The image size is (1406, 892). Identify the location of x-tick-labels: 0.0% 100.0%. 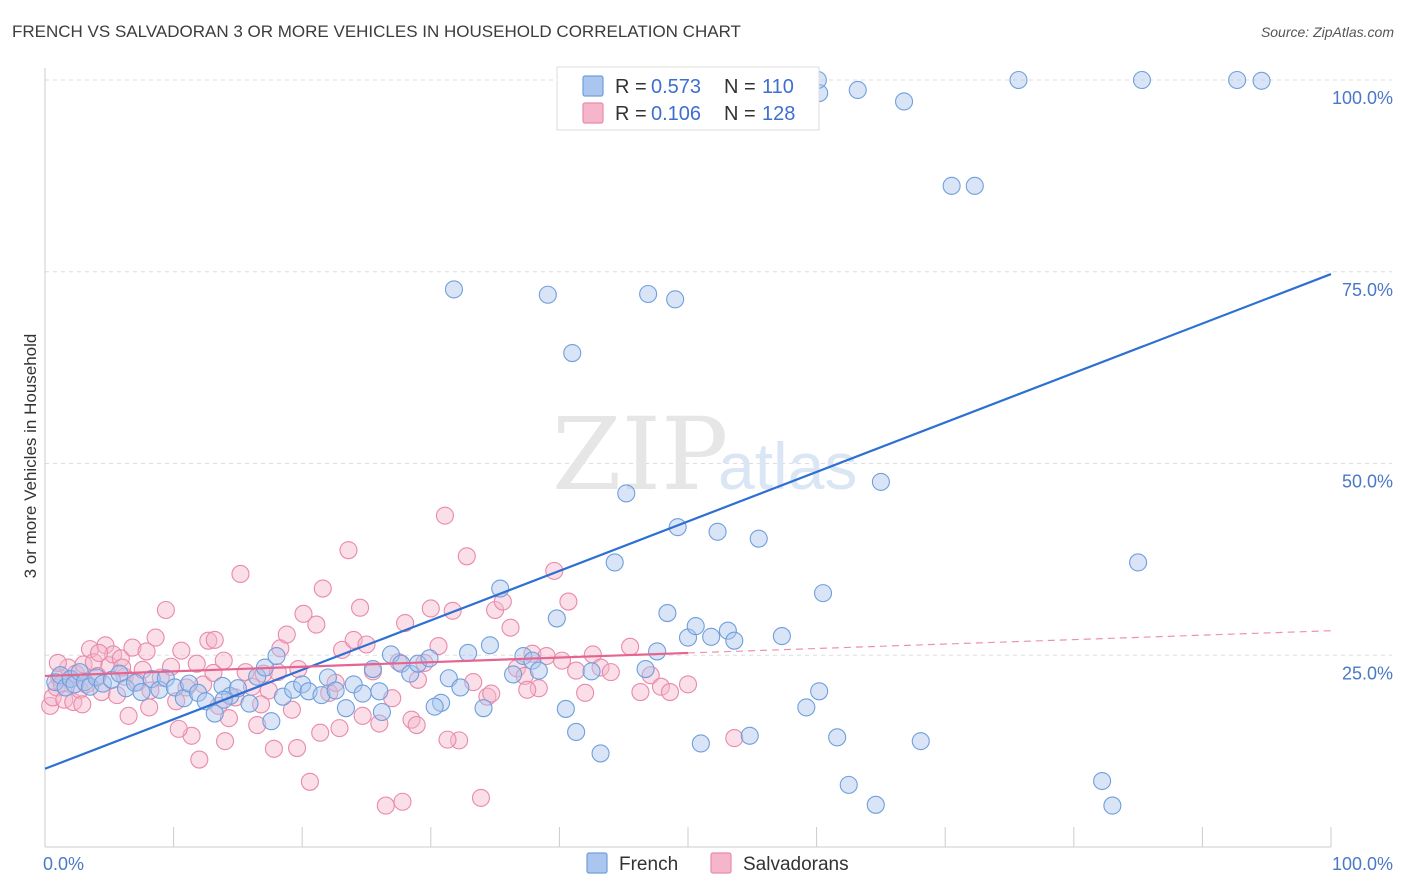
(718, 864).